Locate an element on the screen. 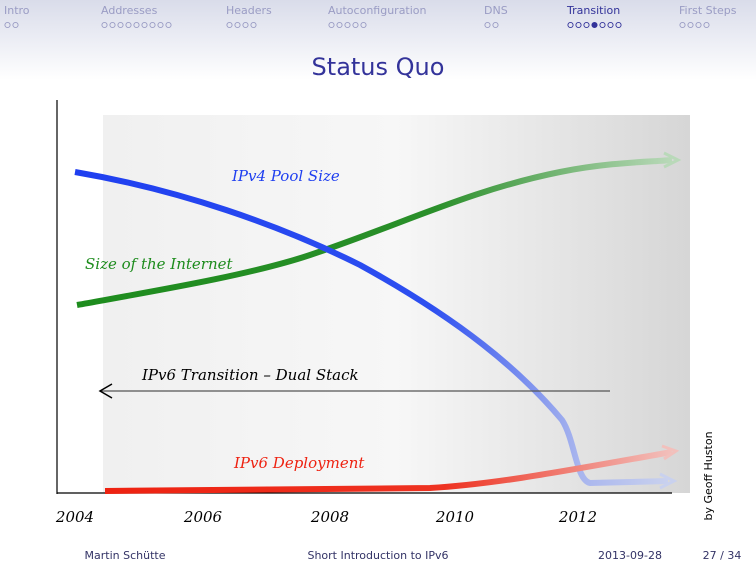  year-label: 2010 is located at coordinates (455, 517).